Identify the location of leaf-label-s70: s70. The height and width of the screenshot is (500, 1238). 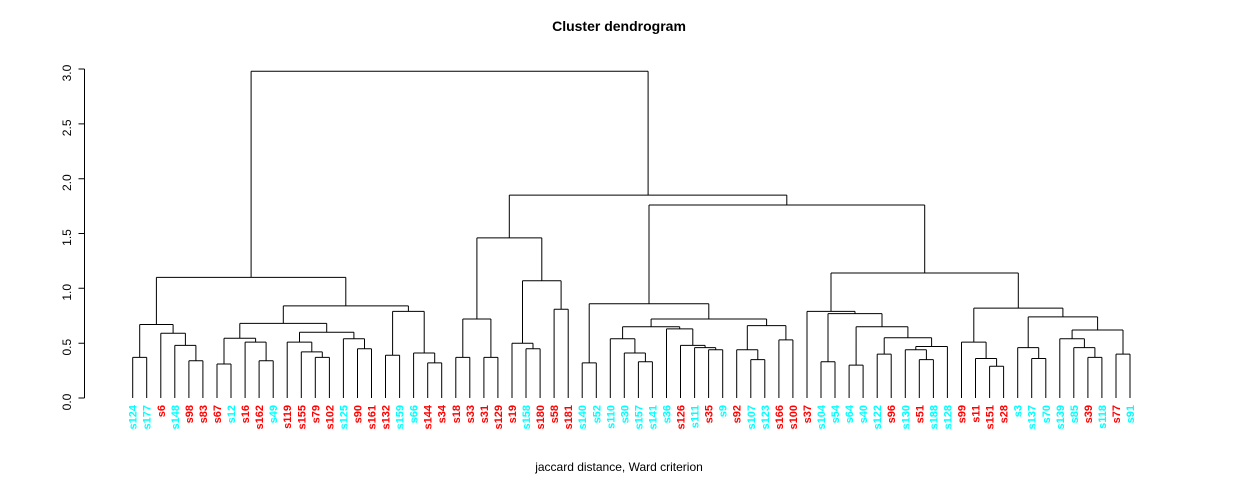
(1047, 414).